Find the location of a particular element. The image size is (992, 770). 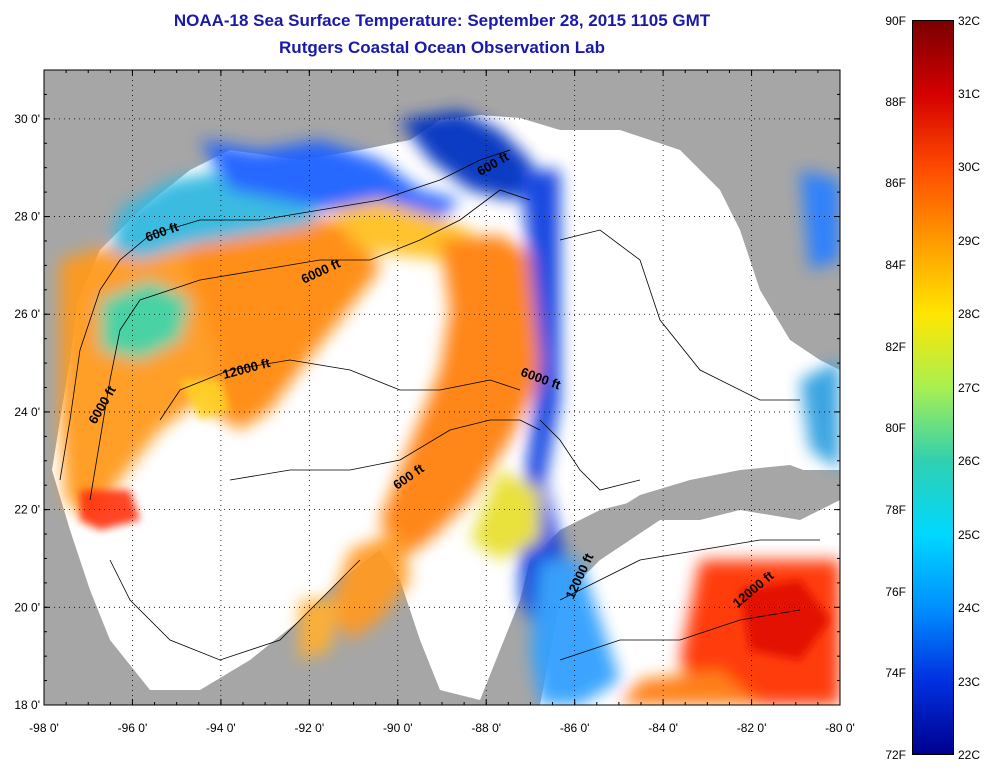

colorbar-c-label: 22C is located at coordinates (969, 755).